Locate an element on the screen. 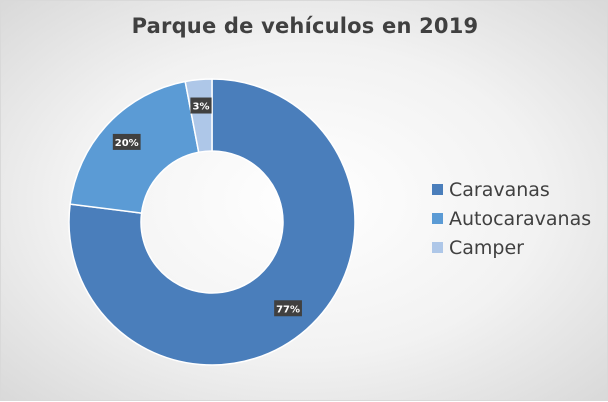  legend-swatch-caravanas is located at coordinates (437, 189).